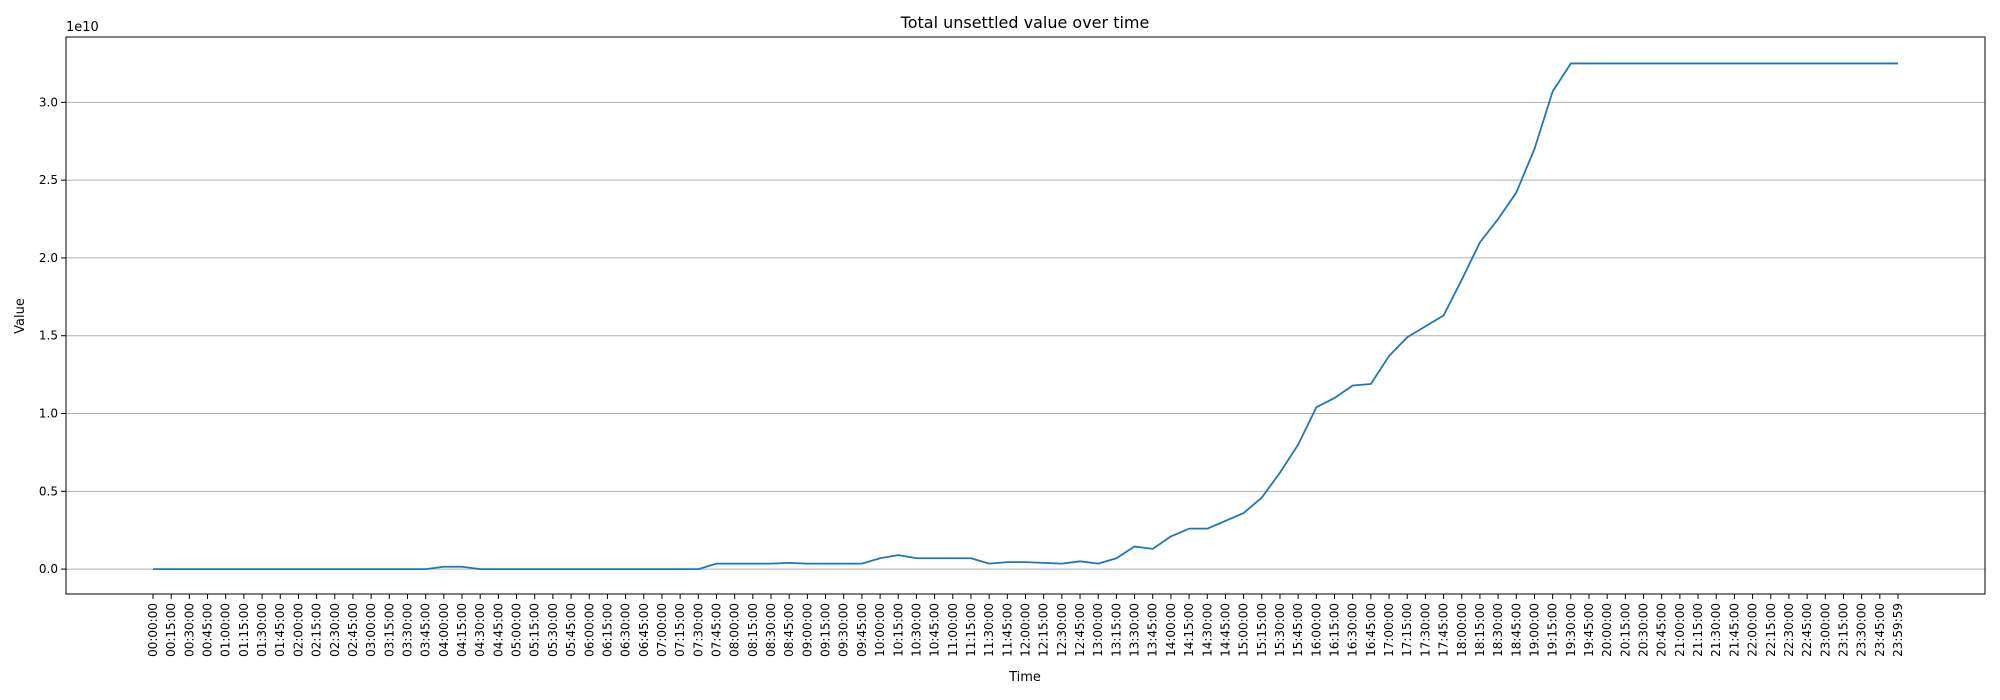 This screenshot has width=2000, height=700. I want to click on x-tick-label: 18:00:00, so click(1462, 630).